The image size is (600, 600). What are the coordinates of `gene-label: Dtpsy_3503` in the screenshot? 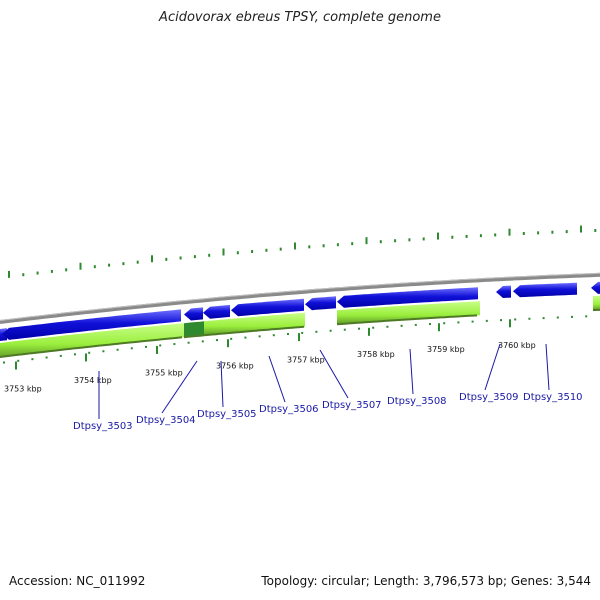 It's located at (103, 426).